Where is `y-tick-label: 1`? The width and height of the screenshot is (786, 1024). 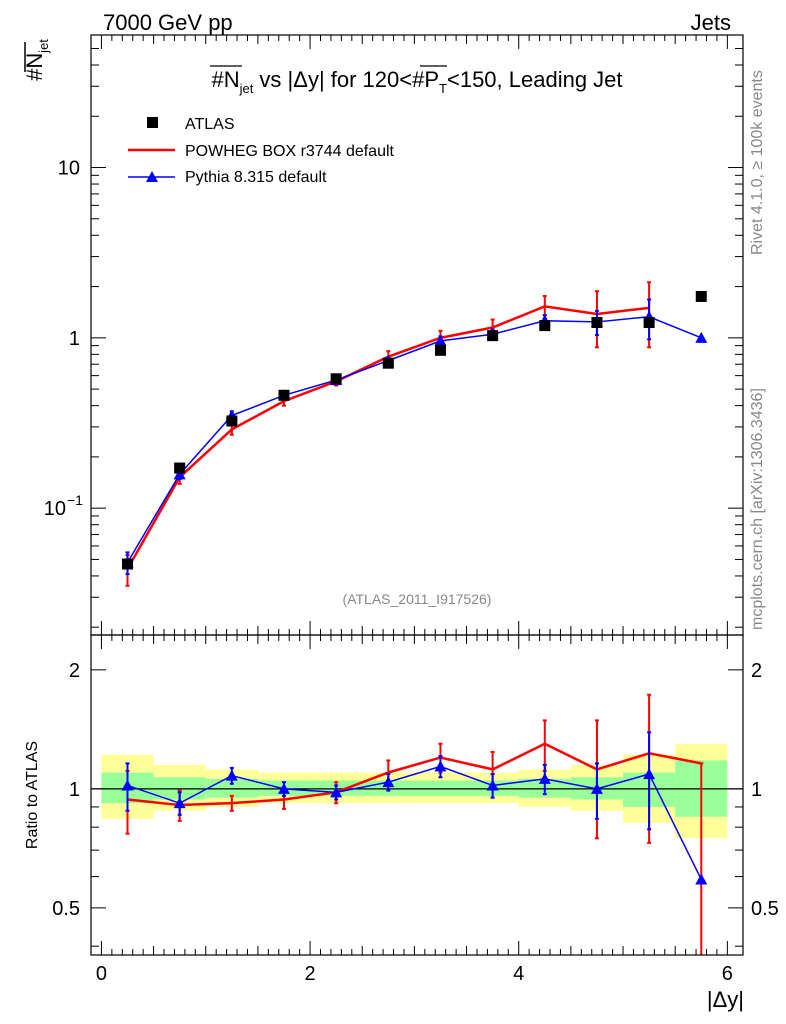 y-tick-label: 1 is located at coordinates (74, 339).